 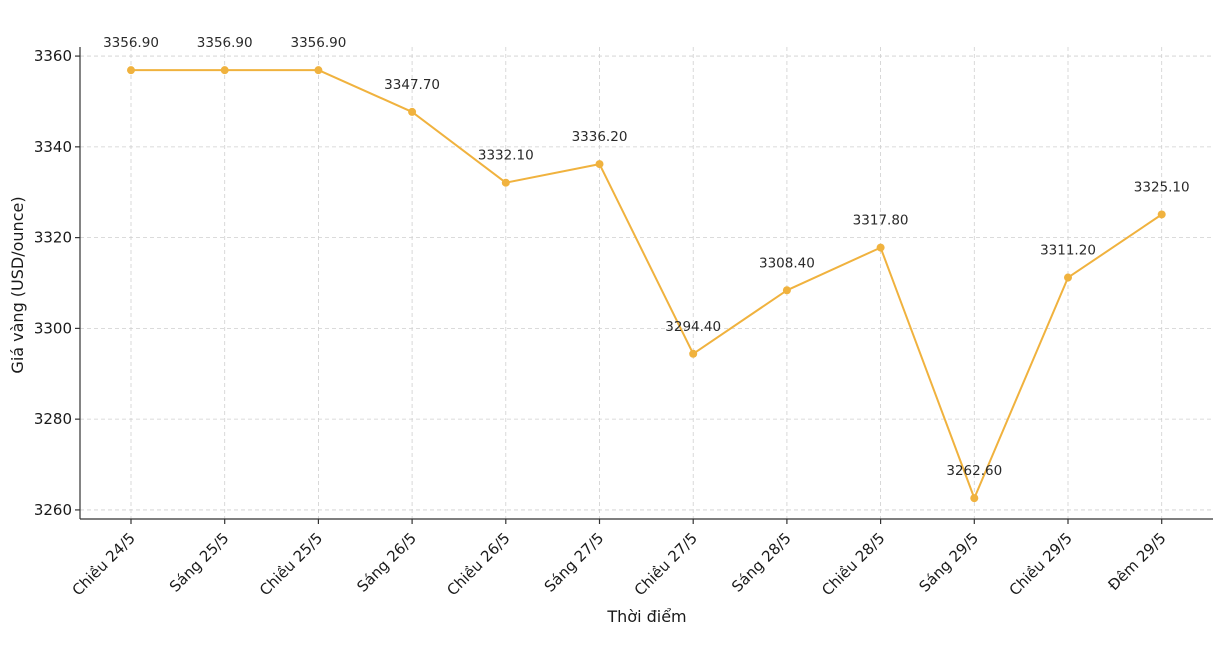 I want to click on data-label: 3347.70, so click(x=412, y=85).